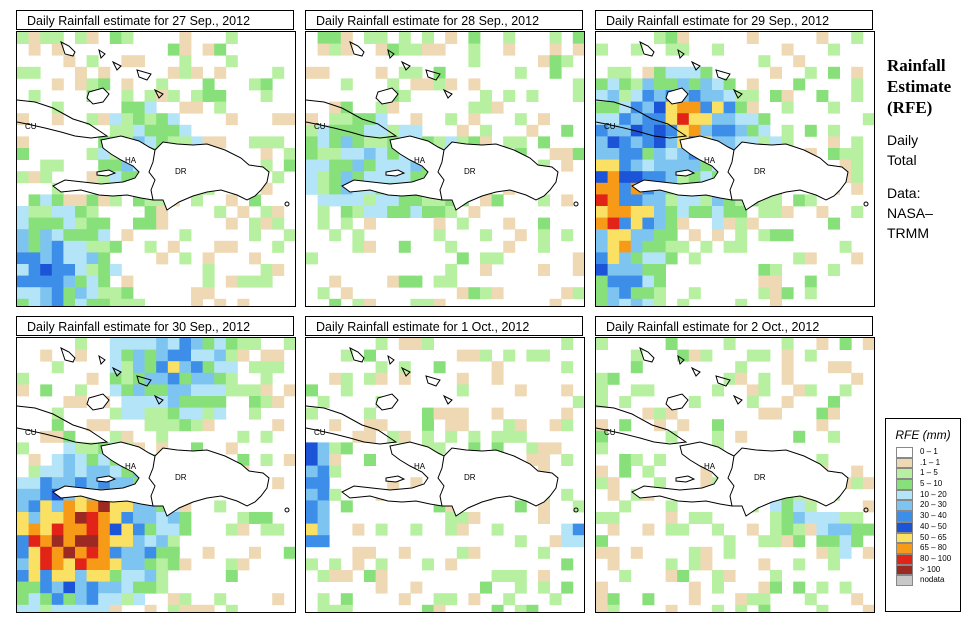  Describe the element at coordinates (904, 506) in the screenshot. I see `legend-swatch` at that location.